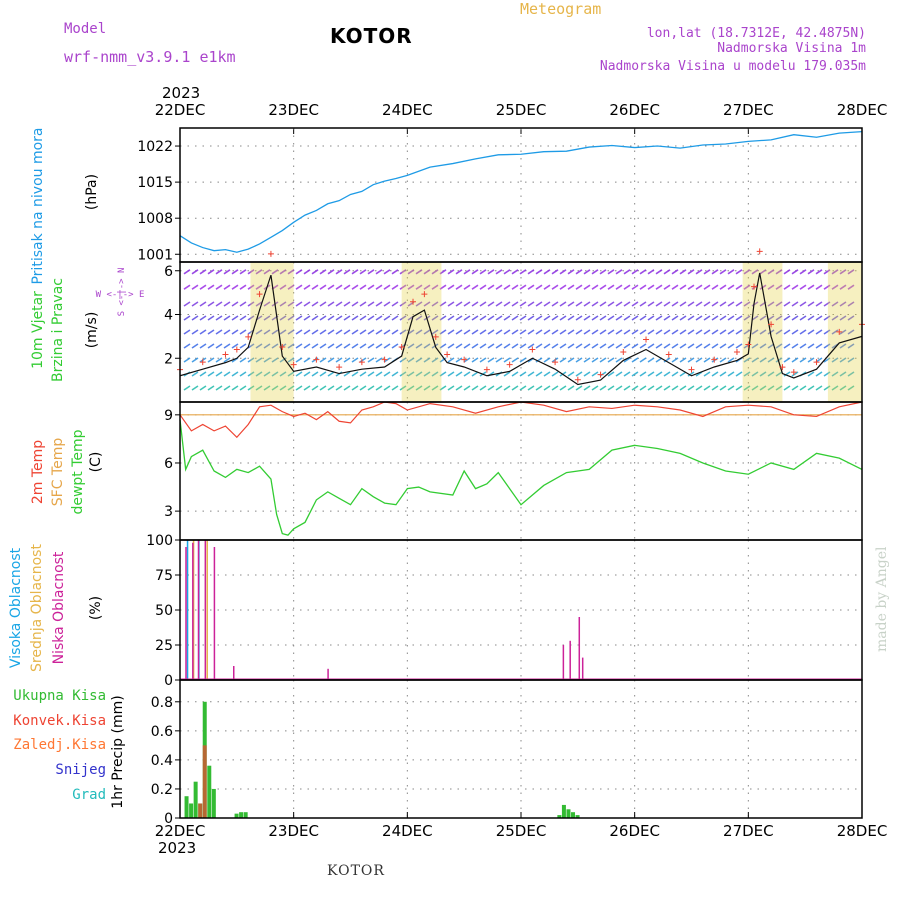 The image size is (900, 900). I want to click on cloud-unit: (%), so click(96, 608).